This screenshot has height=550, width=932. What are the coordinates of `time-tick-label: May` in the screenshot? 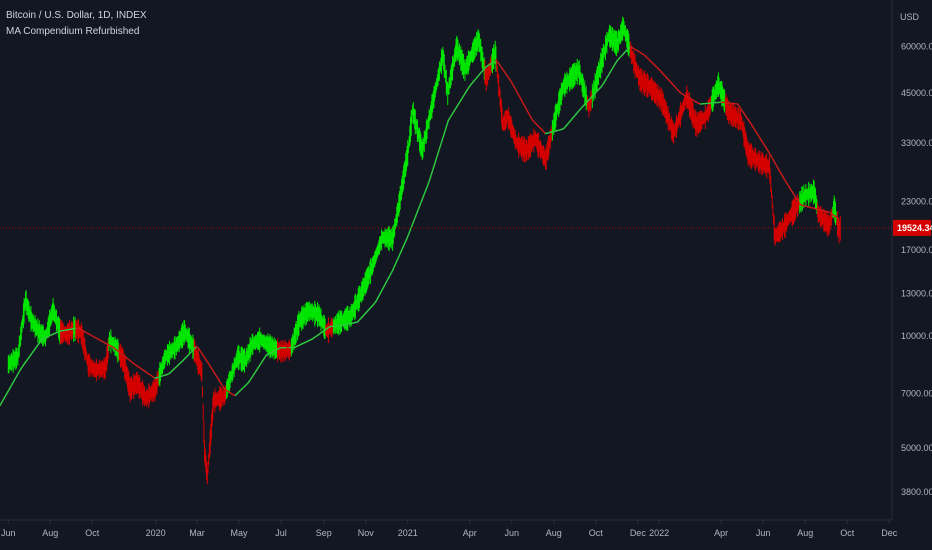 It's located at (240, 533).